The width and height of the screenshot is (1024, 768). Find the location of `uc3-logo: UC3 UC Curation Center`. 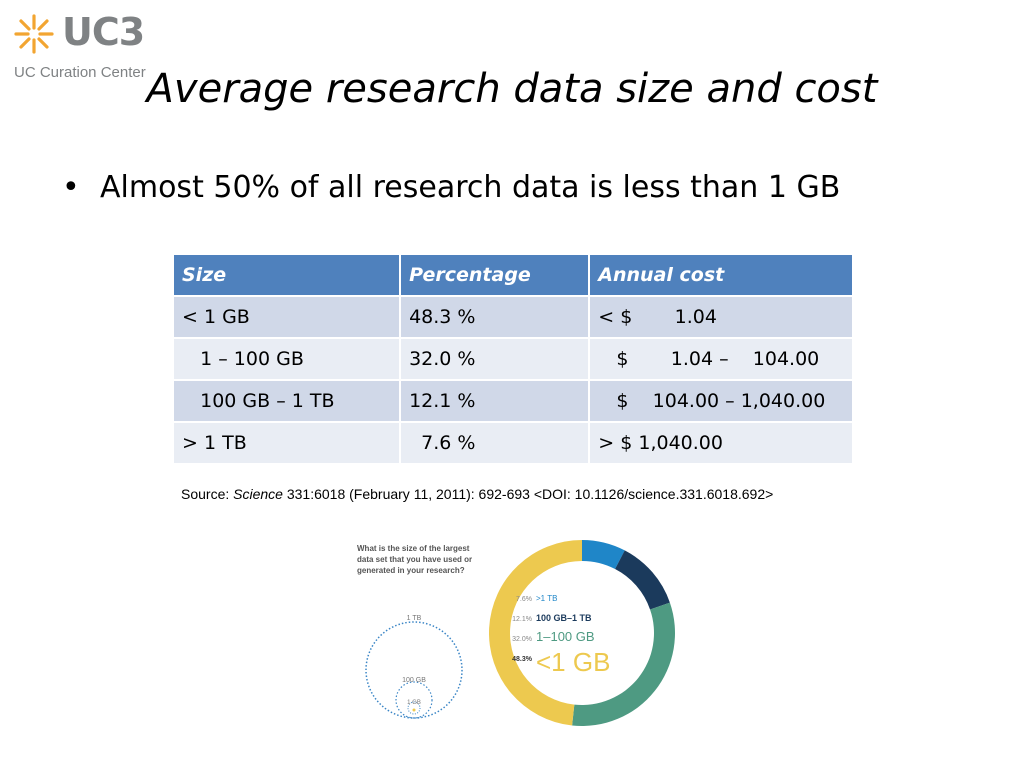

uc3-logo: UC3 UC Curation Center is located at coordinates (87, 44).